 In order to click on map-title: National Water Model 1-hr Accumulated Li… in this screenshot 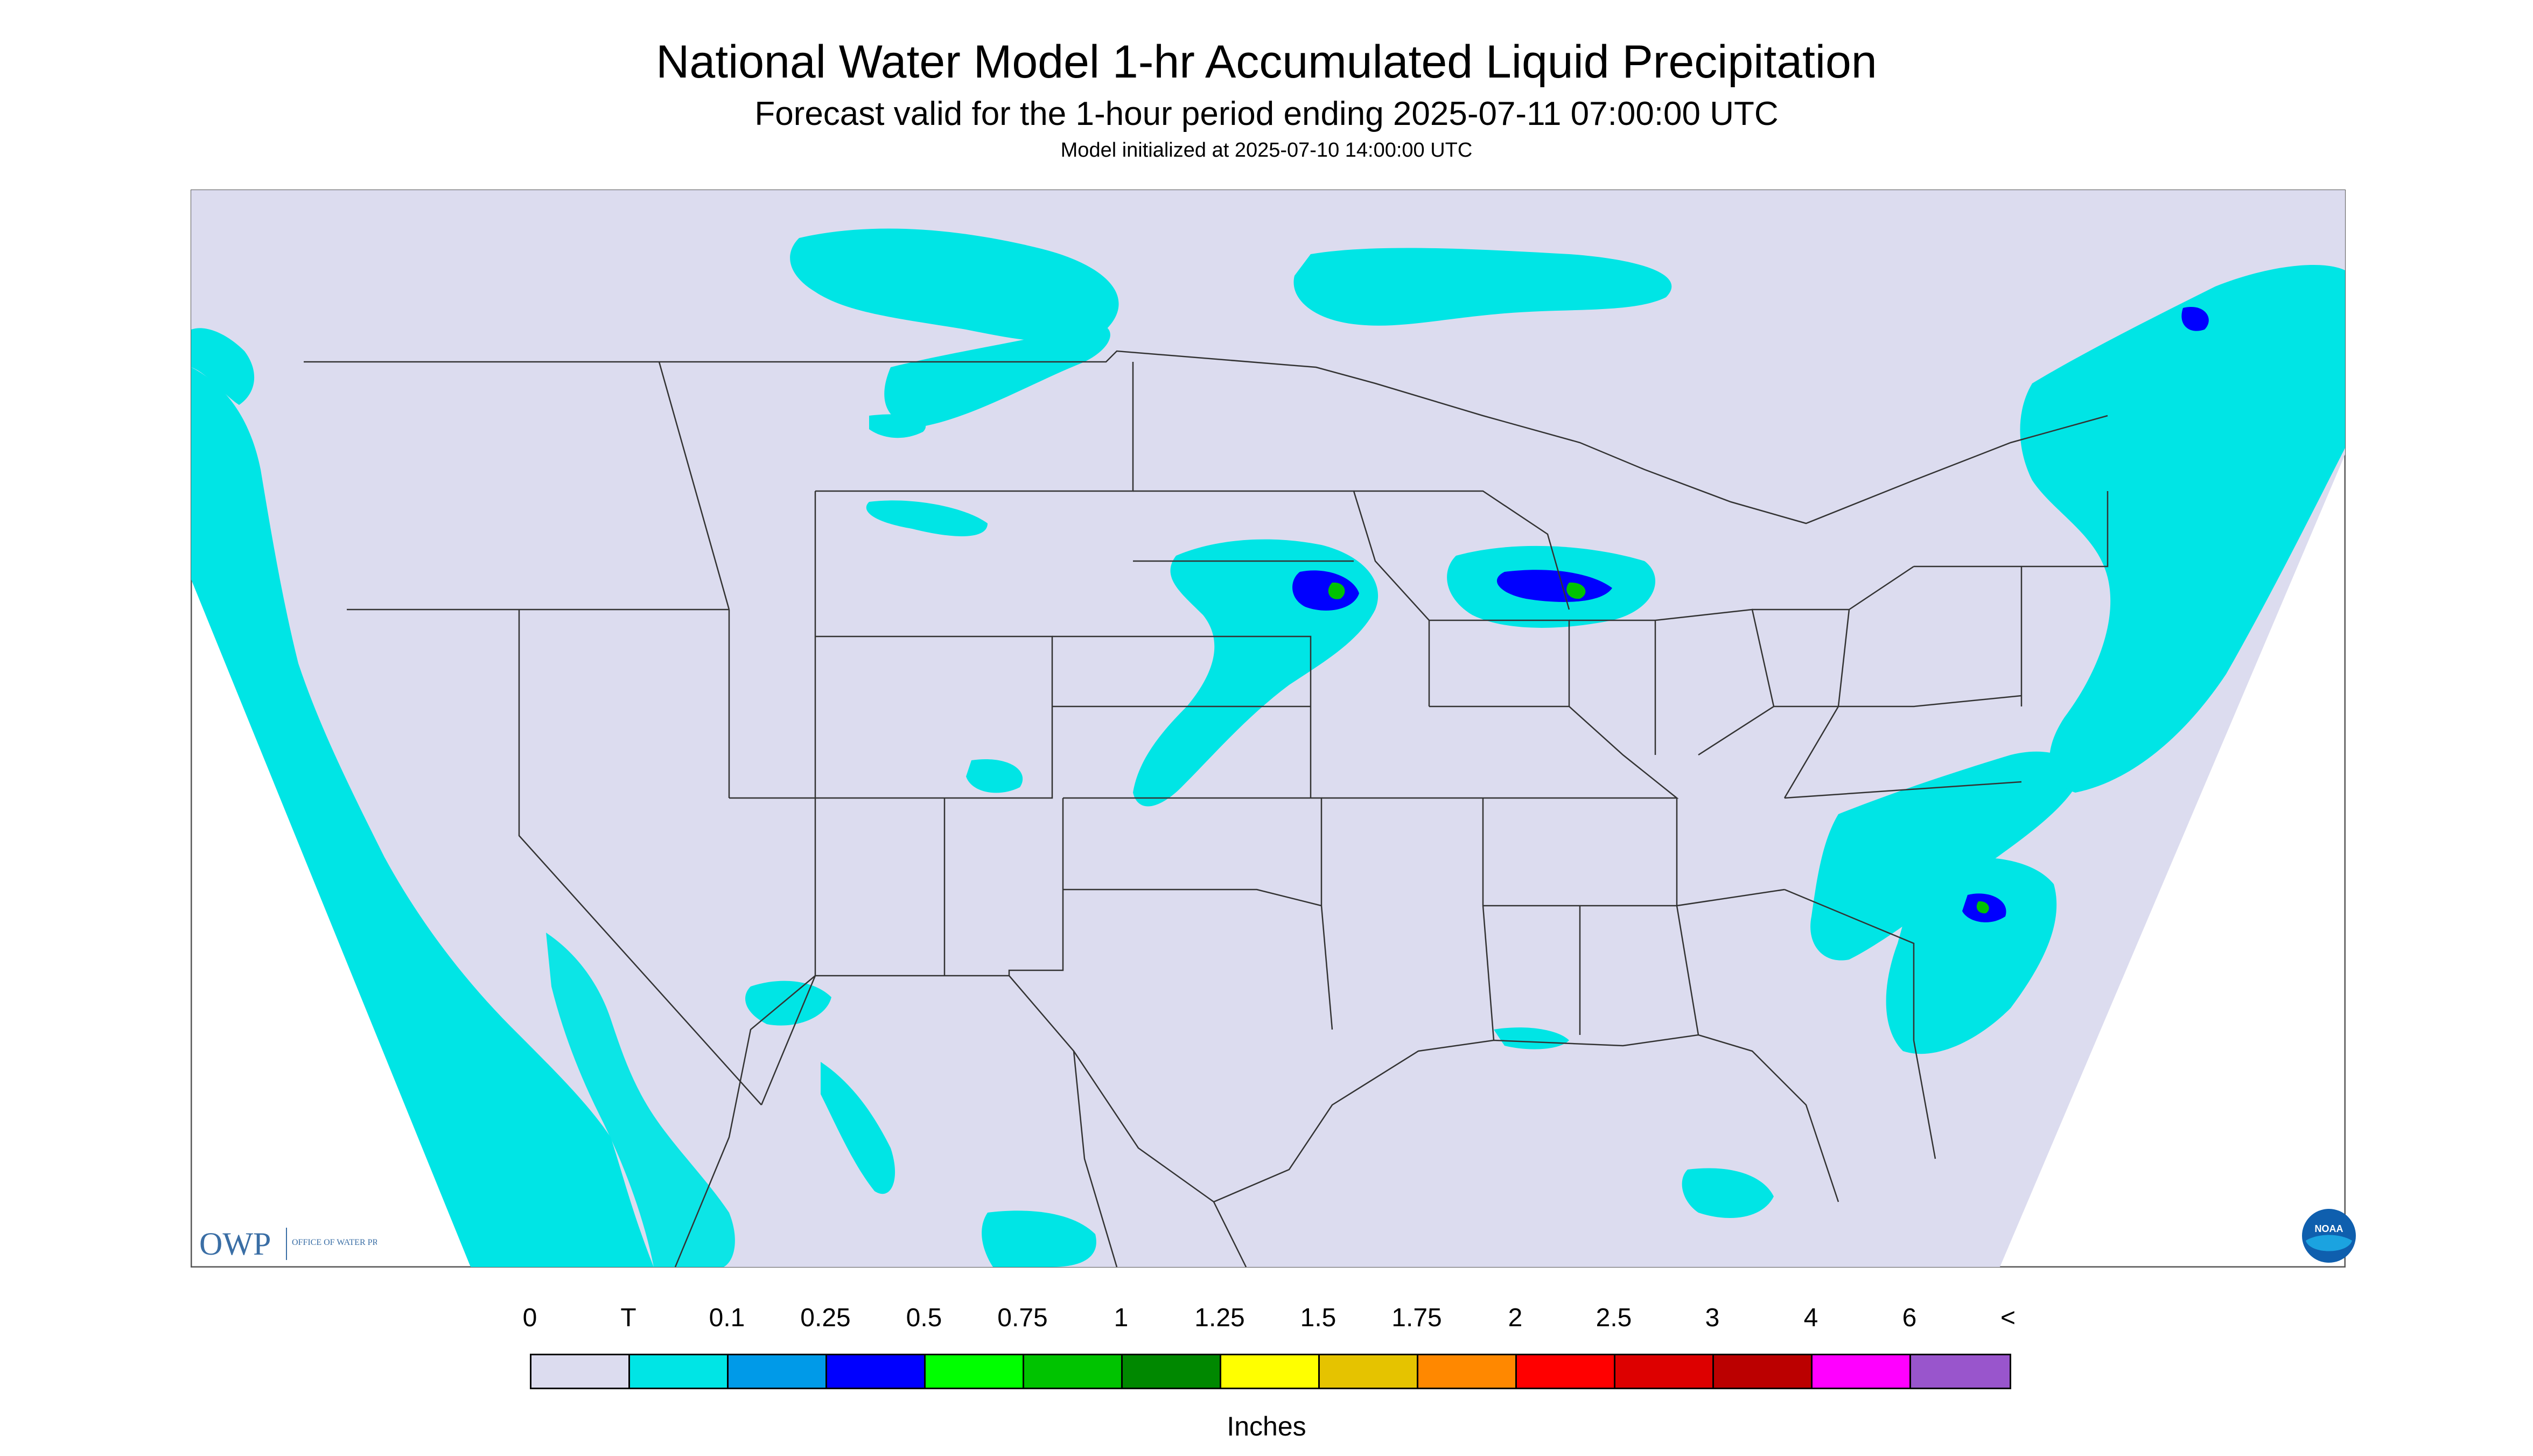, I will do `click(1266, 62)`.